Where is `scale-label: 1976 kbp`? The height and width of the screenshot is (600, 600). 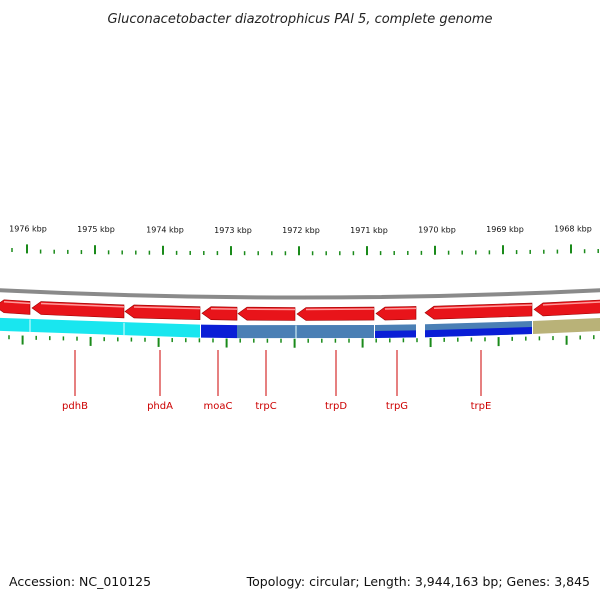
scale-label: 1976 kbp is located at coordinates (28, 228).